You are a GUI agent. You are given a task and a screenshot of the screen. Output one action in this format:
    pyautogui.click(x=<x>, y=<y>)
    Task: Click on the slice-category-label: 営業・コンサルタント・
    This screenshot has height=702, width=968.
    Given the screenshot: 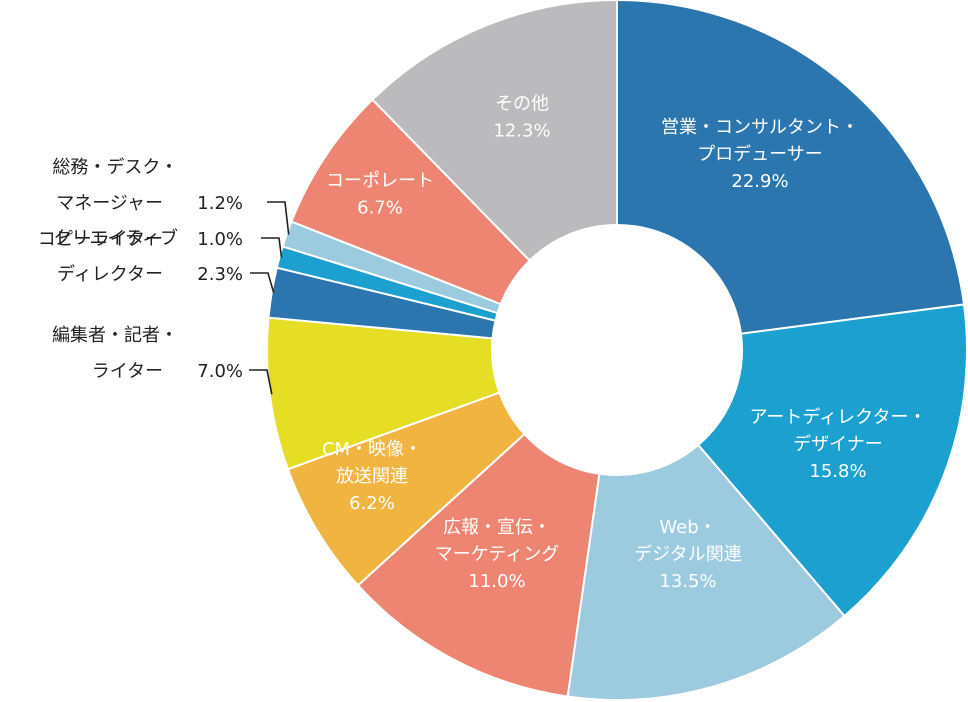 What is the action you would take?
    pyautogui.click(x=760, y=127)
    